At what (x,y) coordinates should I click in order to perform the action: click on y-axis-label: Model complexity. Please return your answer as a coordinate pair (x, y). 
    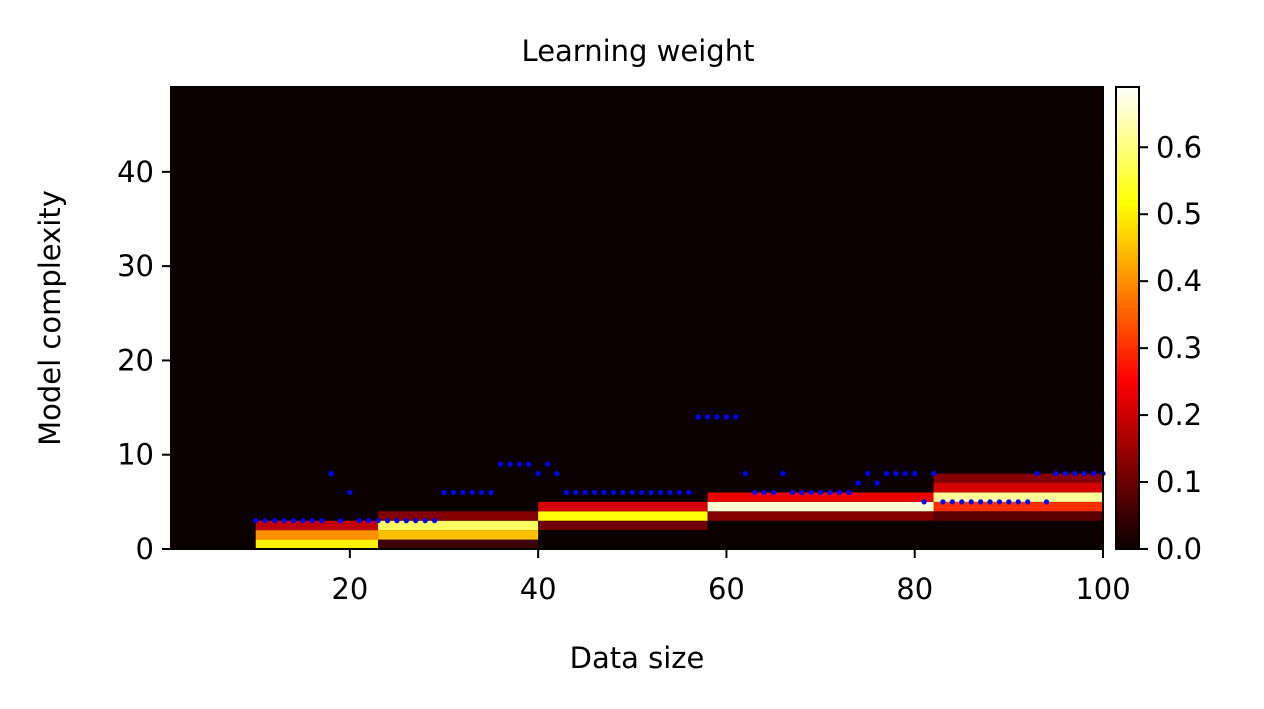
    Looking at the image, I should click on (50, 318).